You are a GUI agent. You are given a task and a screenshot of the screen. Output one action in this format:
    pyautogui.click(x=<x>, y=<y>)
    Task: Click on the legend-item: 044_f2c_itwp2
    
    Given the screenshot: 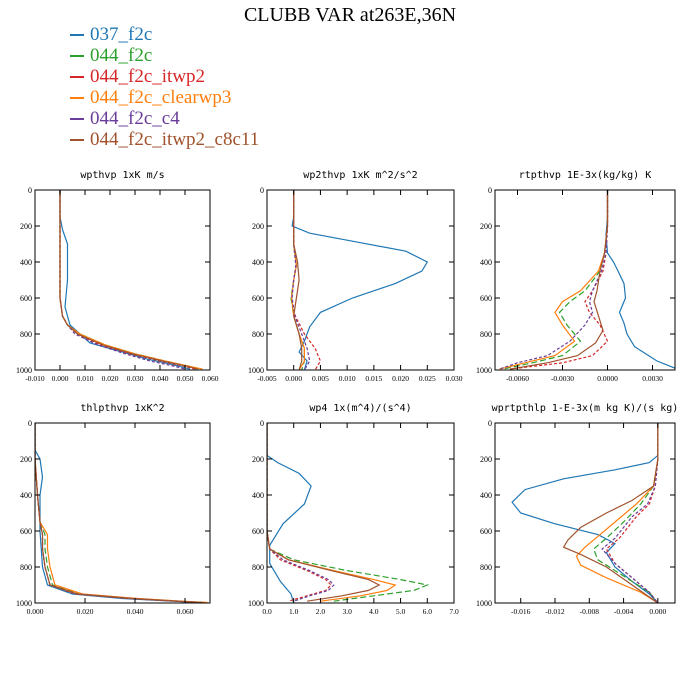 What is the action you would take?
    pyautogui.click(x=164, y=76)
    